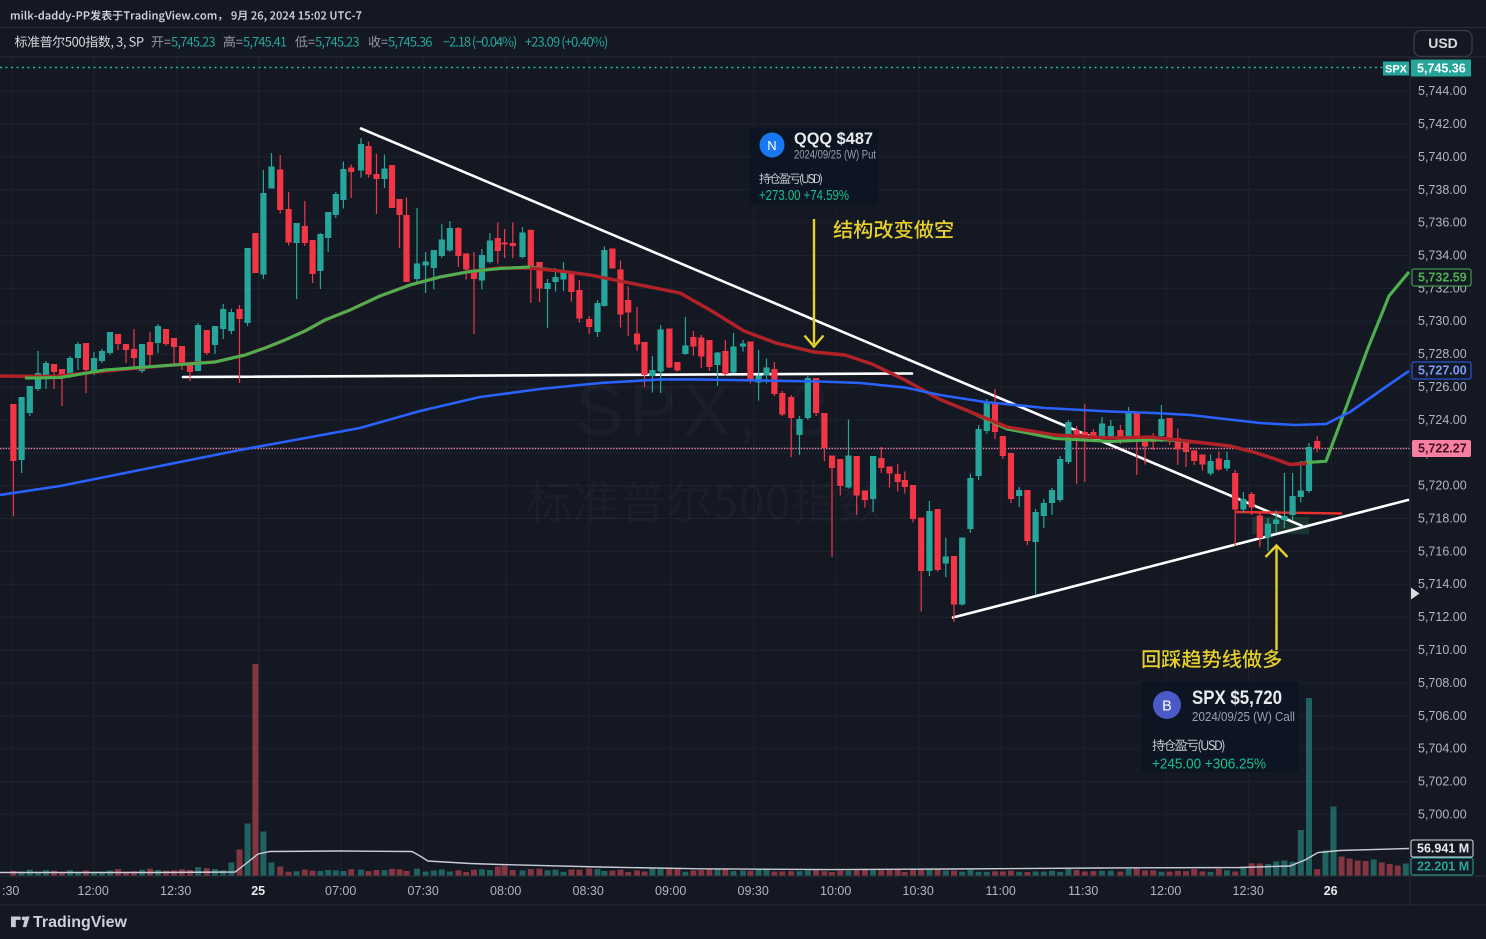 This screenshot has height=939, width=1486. Describe the element at coordinates (1442, 551) in the screenshot. I see `svg-text: 5,716.00` at that location.